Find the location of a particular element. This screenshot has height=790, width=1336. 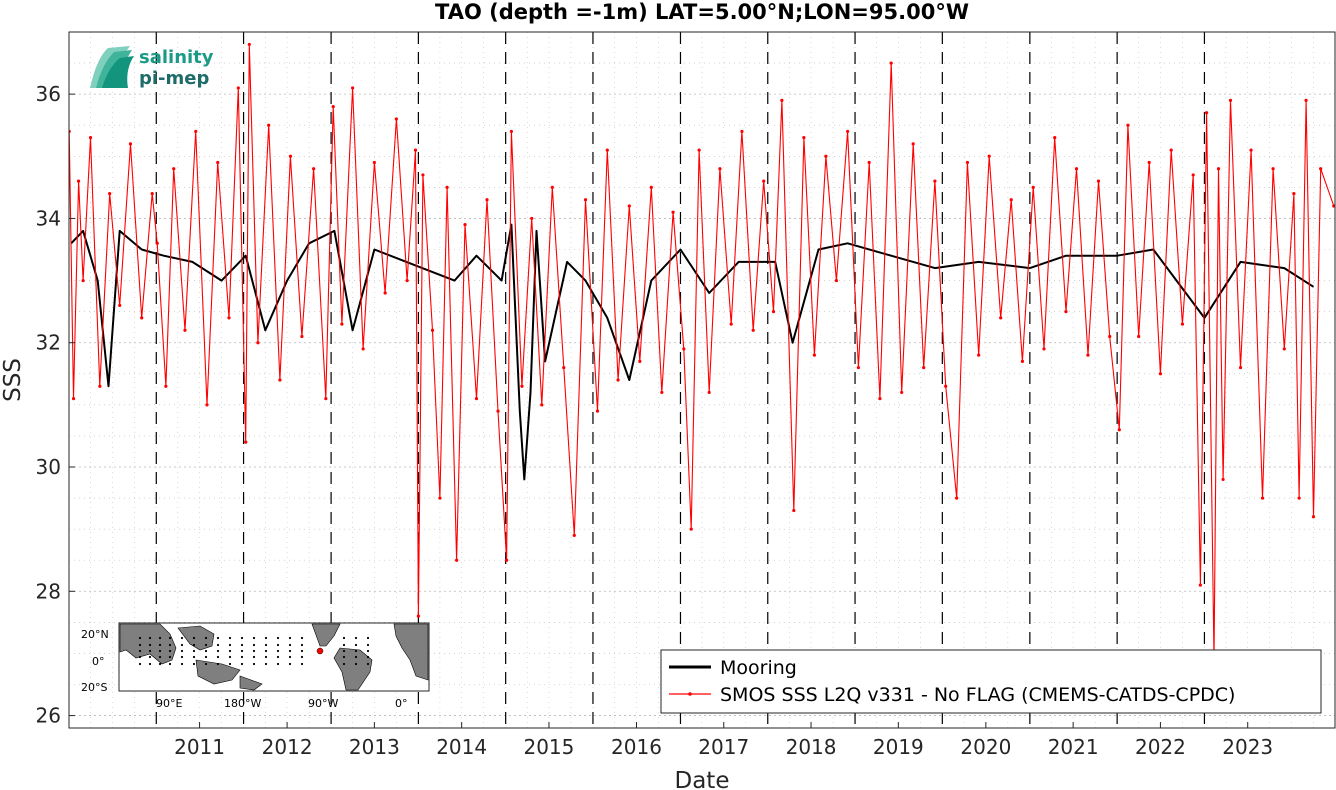

inset-location-map: 20°N 0° 20°S 90°E 180°W 90°W 0° is located at coordinates (255, 666).